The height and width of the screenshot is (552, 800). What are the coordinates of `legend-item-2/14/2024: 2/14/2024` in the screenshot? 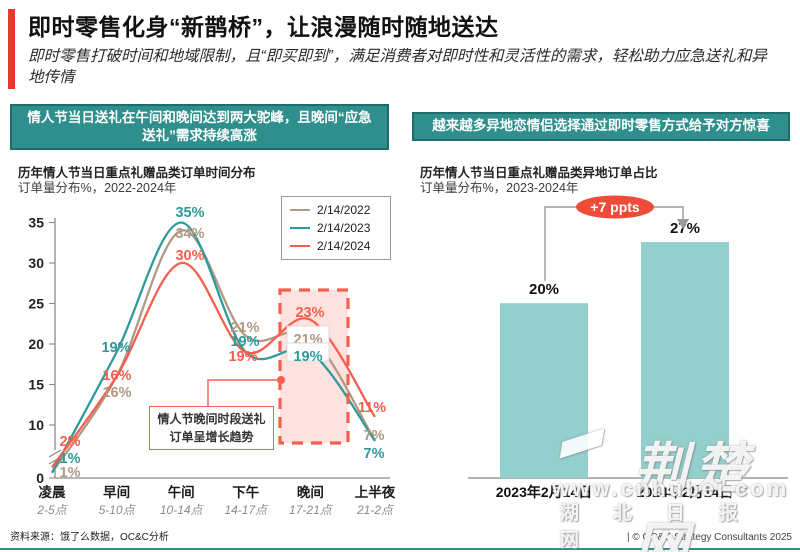 It's located at (336, 246).